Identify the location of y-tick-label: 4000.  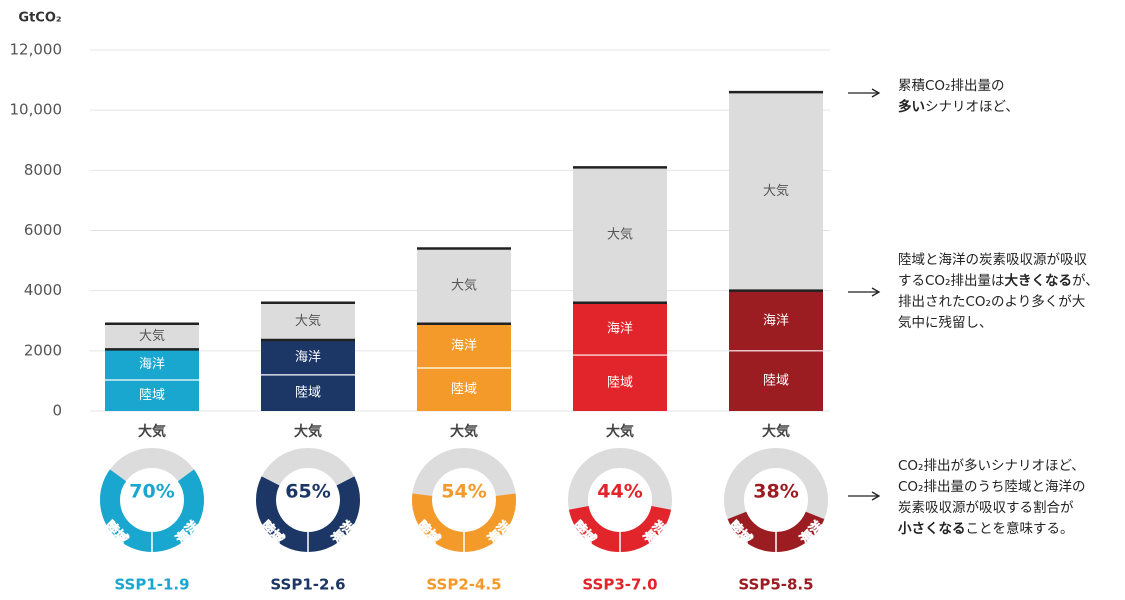
(43, 290).